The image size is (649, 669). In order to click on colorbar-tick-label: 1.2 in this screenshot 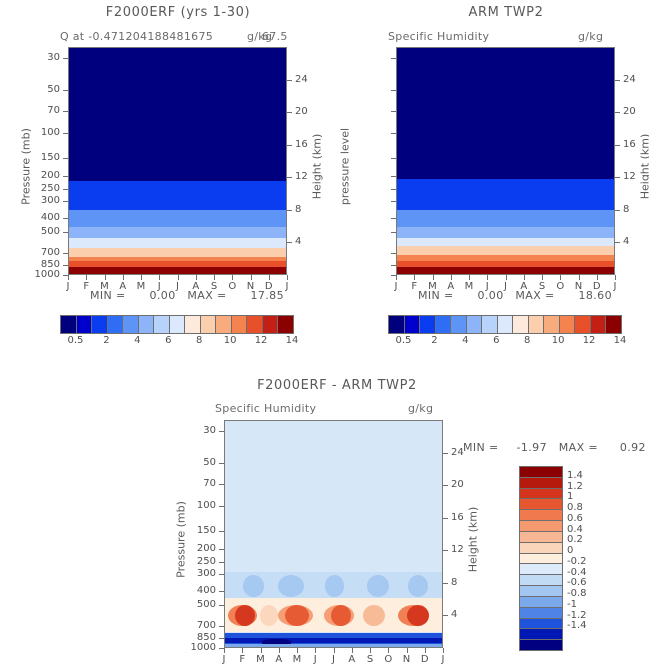, I will do `click(575, 486)`.